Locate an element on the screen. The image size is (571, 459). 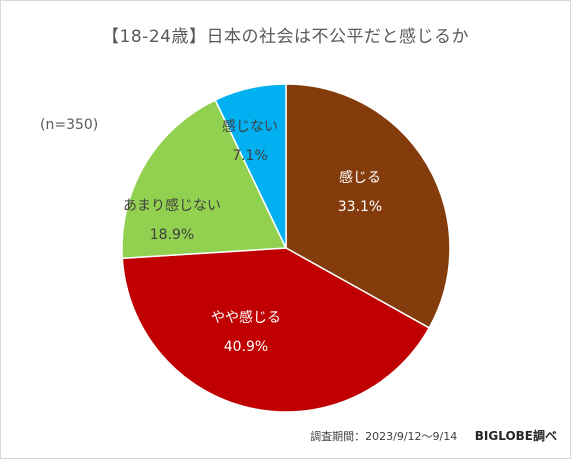
slice-category-label: 感じる is located at coordinates (360, 177).